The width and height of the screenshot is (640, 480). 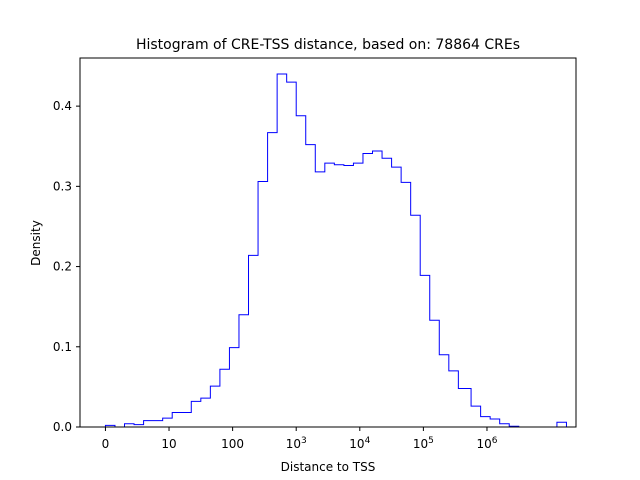 I want to click on x-axis-label: Distance to TSS, so click(x=328, y=467).